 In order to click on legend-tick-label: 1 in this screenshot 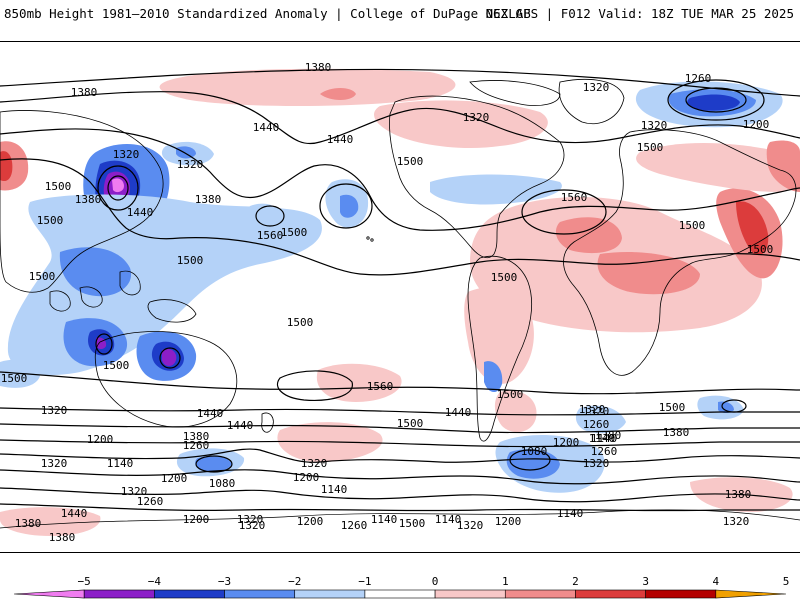, I will do `click(505, 581)`.